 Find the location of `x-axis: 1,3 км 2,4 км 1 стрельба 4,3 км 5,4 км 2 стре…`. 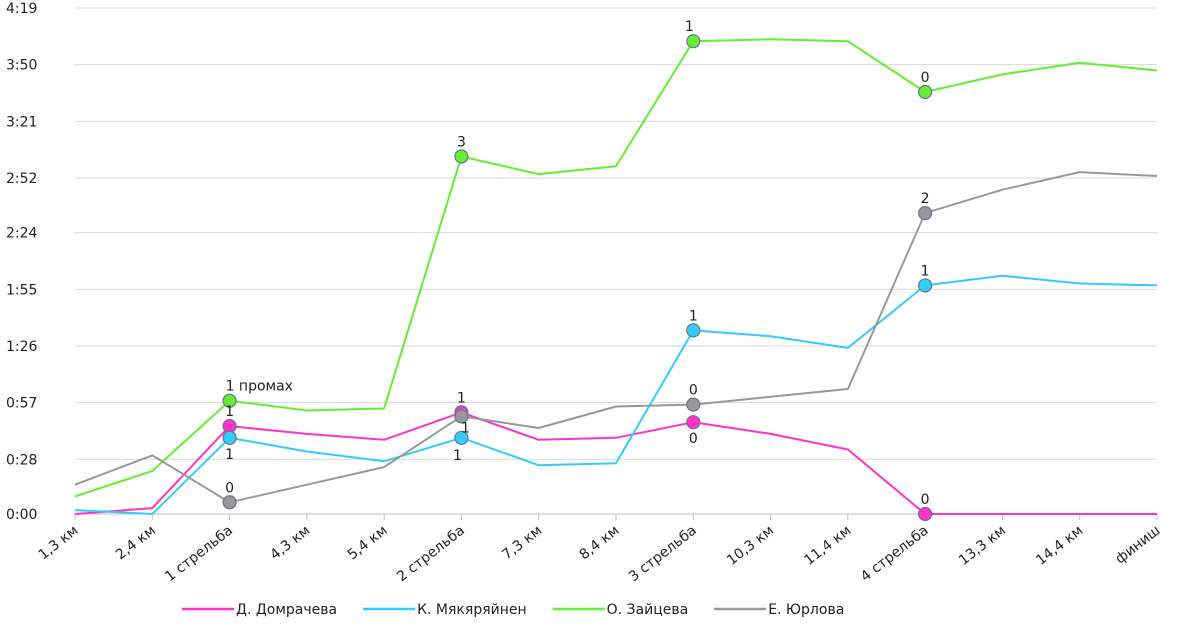

x-axis: 1,3 км 2,4 км 1 стрельба 4,3 км 5,4 км 2 стре… is located at coordinates (600, 550).